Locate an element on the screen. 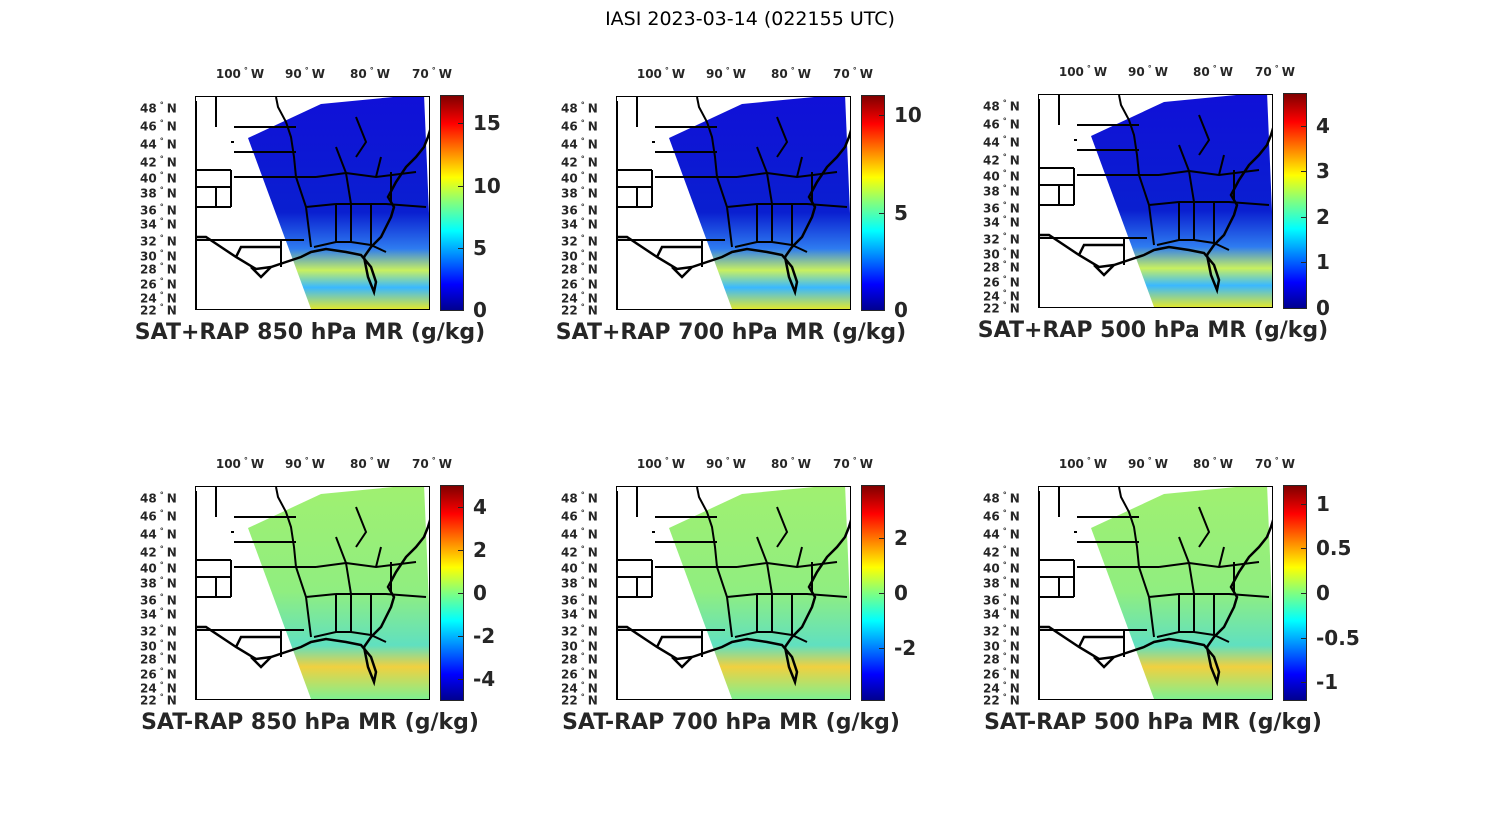 Image resolution: width=1500 pixels, height=825 pixels. panel-title: SAT-RAP 850 hPa MR (g/kg) is located at coordinates (310, 722).